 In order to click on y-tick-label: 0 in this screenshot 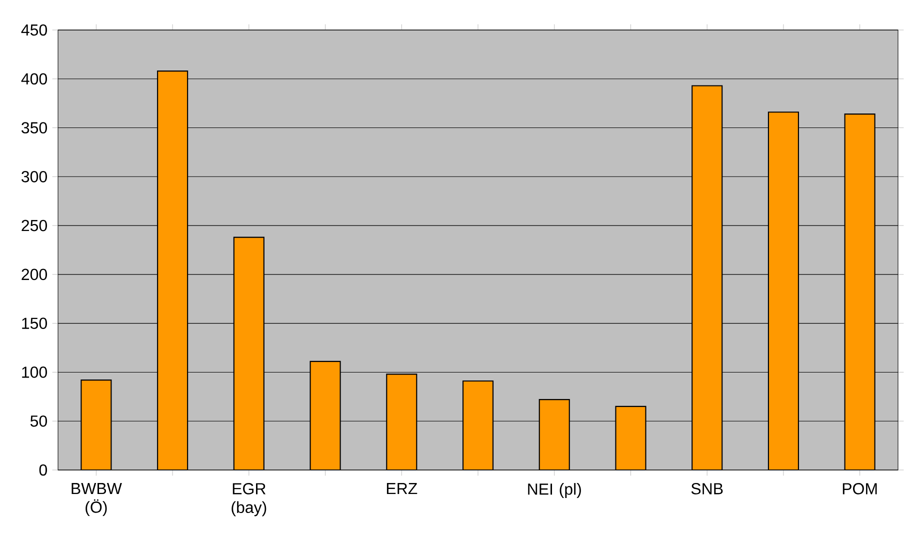, I will do `click(43, 470)`.